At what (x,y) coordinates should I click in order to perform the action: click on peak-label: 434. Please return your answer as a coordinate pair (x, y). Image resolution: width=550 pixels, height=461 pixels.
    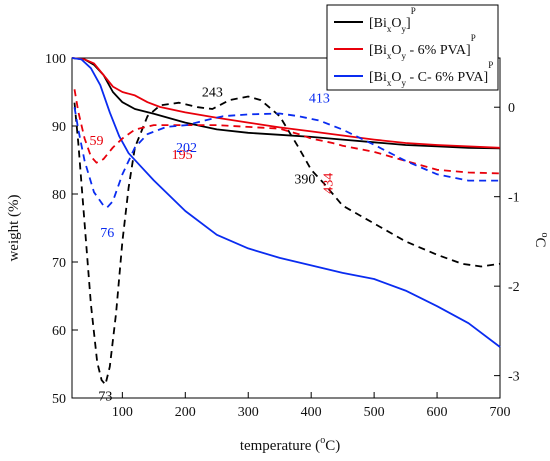
    Looking at the image, I should click on (329, 183).